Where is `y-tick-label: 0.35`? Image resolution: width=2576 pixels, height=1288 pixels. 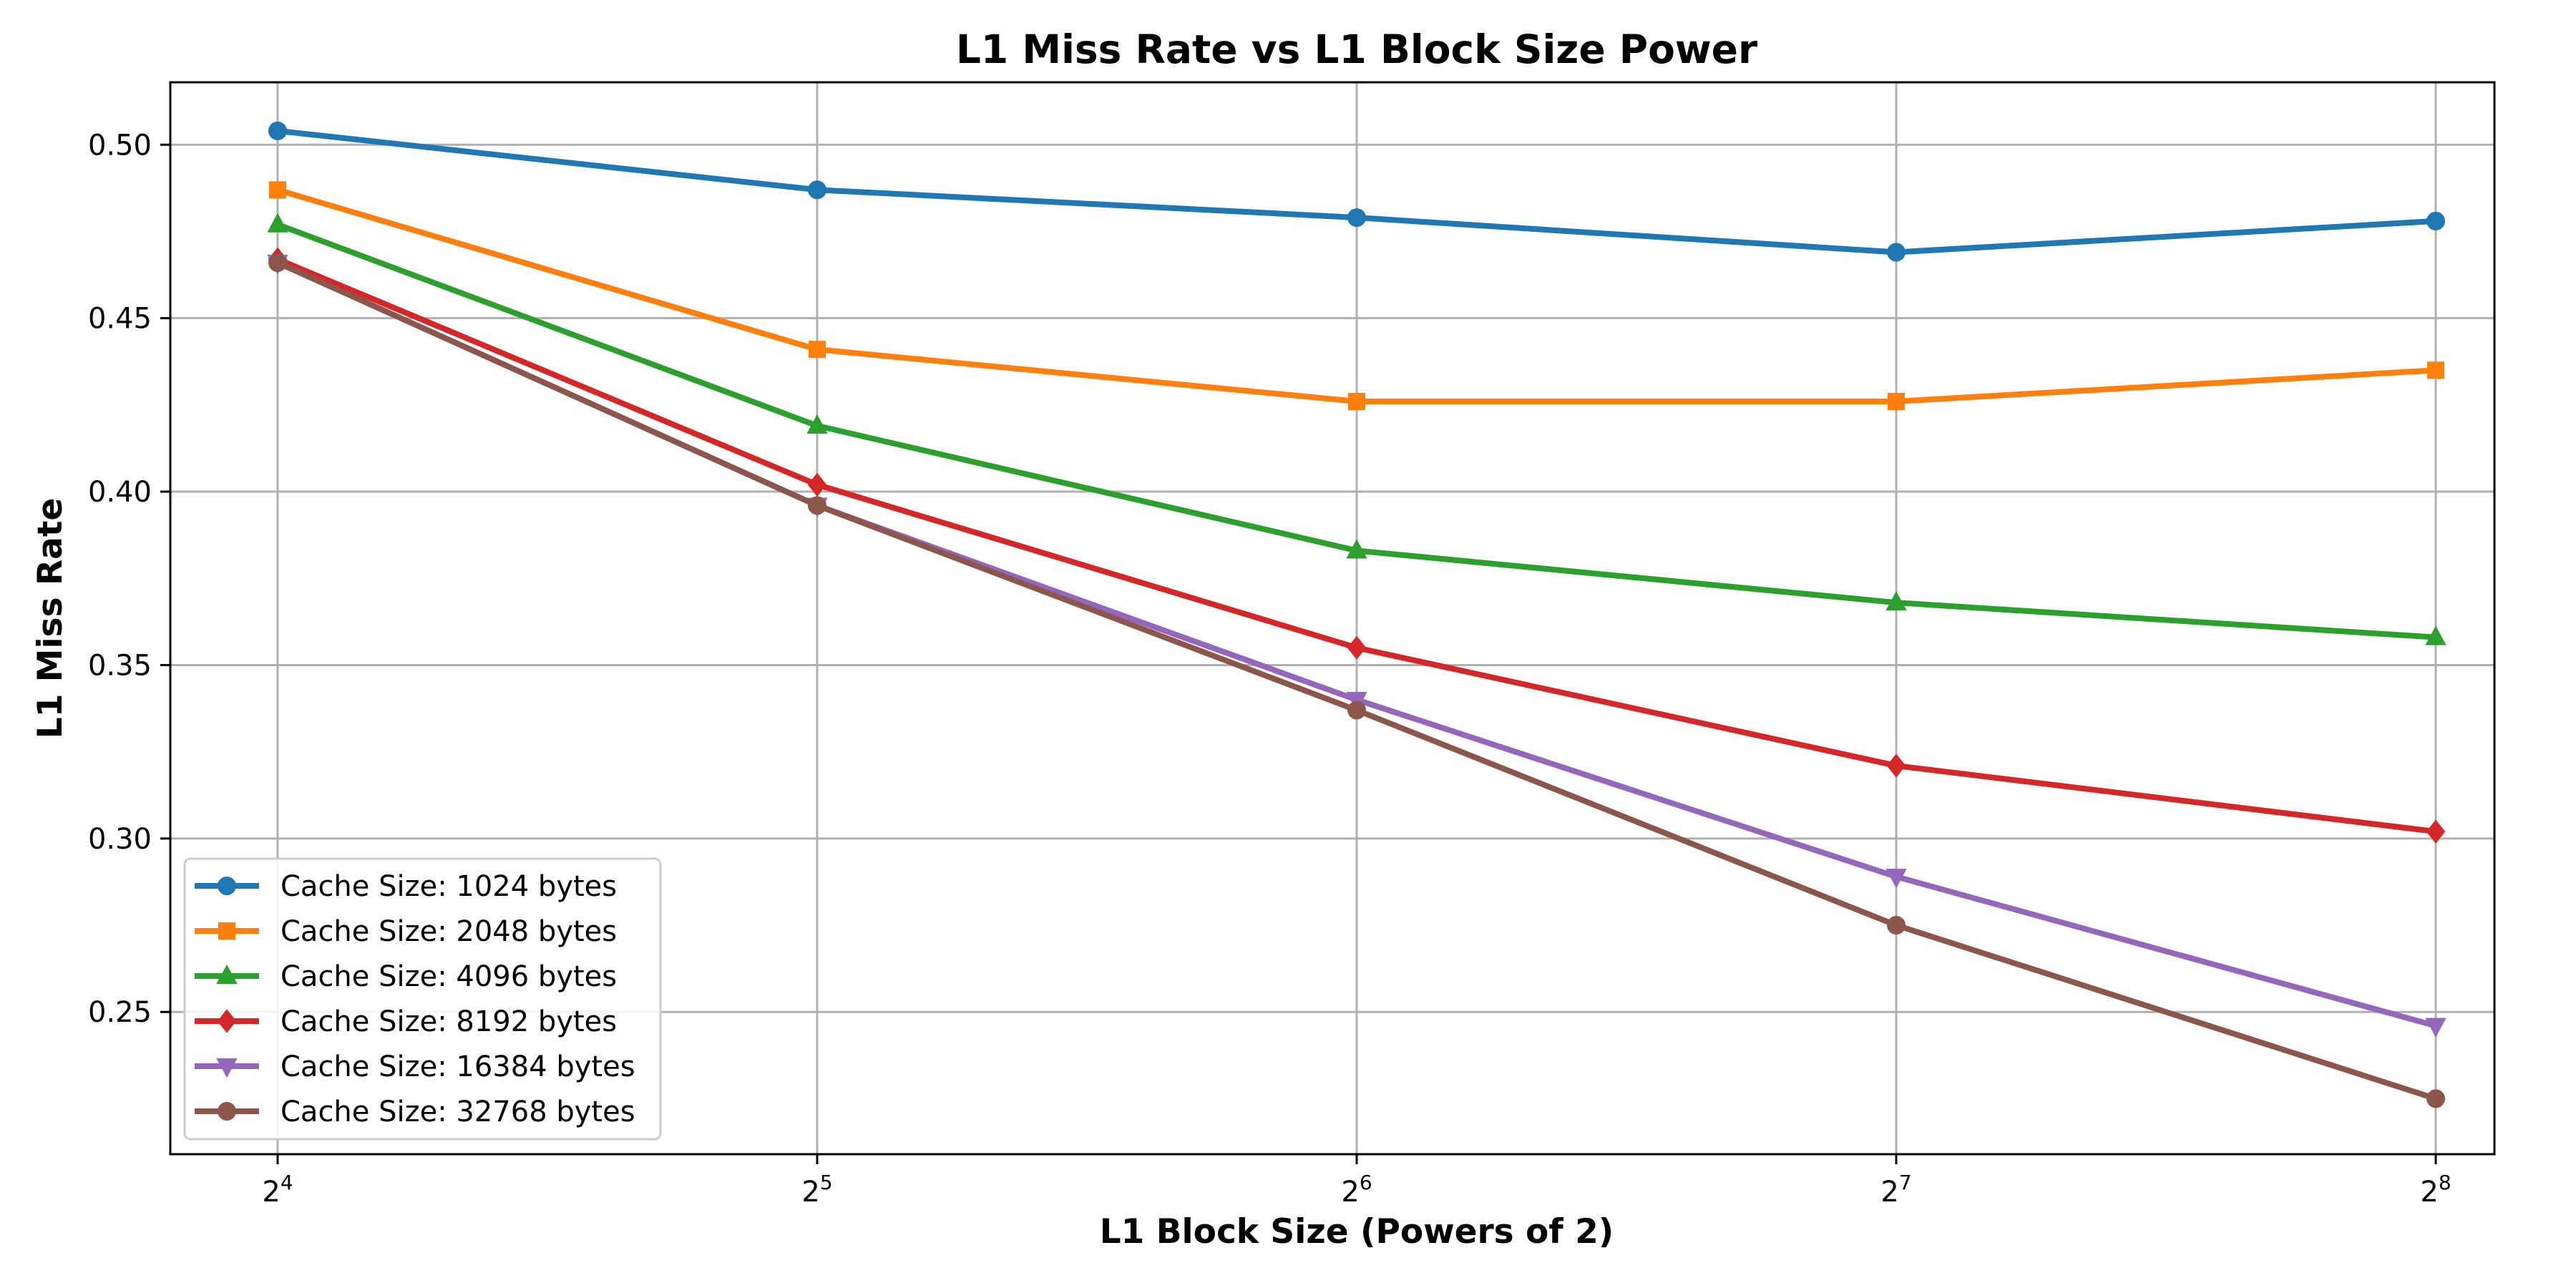 y-tick-label: 0.35 is located at coordinates (120, 665).